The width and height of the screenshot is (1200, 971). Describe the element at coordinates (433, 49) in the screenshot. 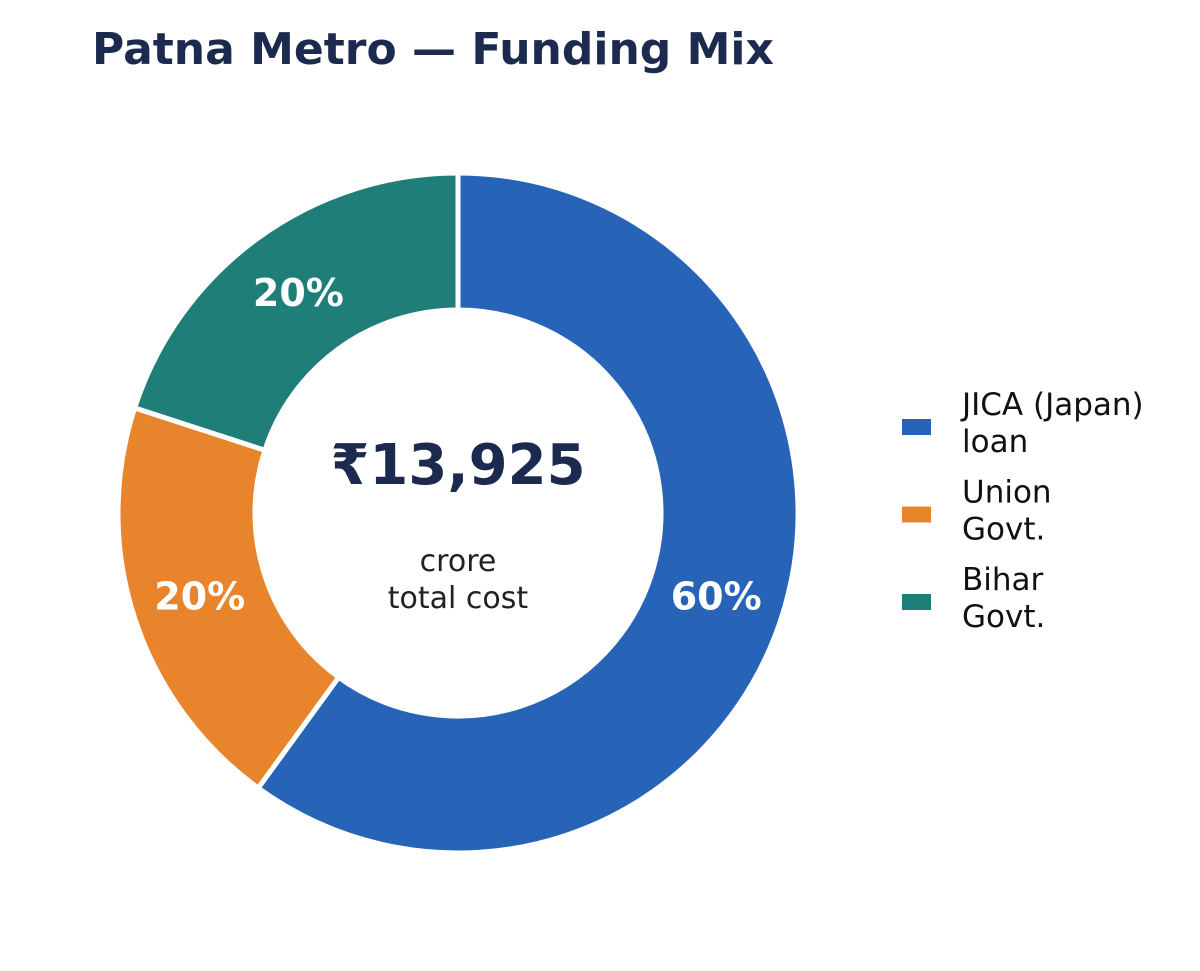

I see `chart-title: Patna Metro — Funding Mix` at that location.